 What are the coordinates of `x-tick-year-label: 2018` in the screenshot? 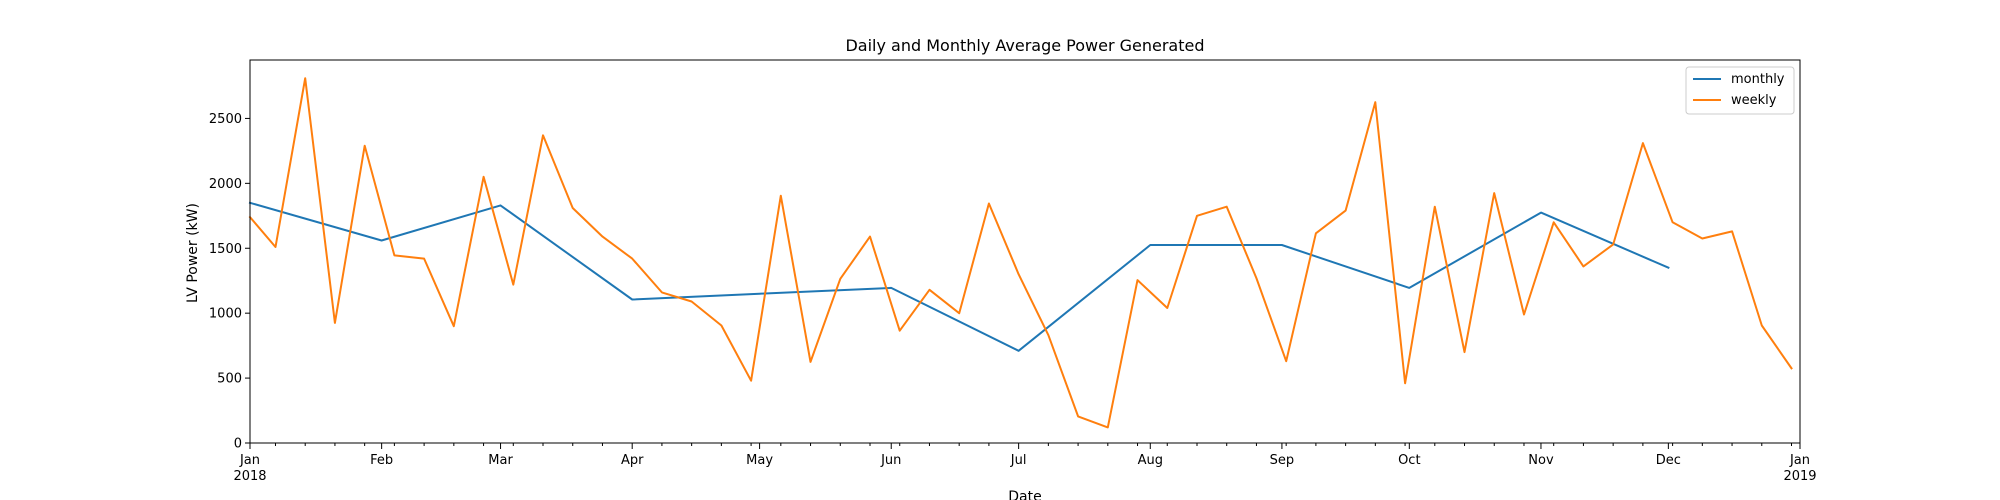 It's located at (249, 476).